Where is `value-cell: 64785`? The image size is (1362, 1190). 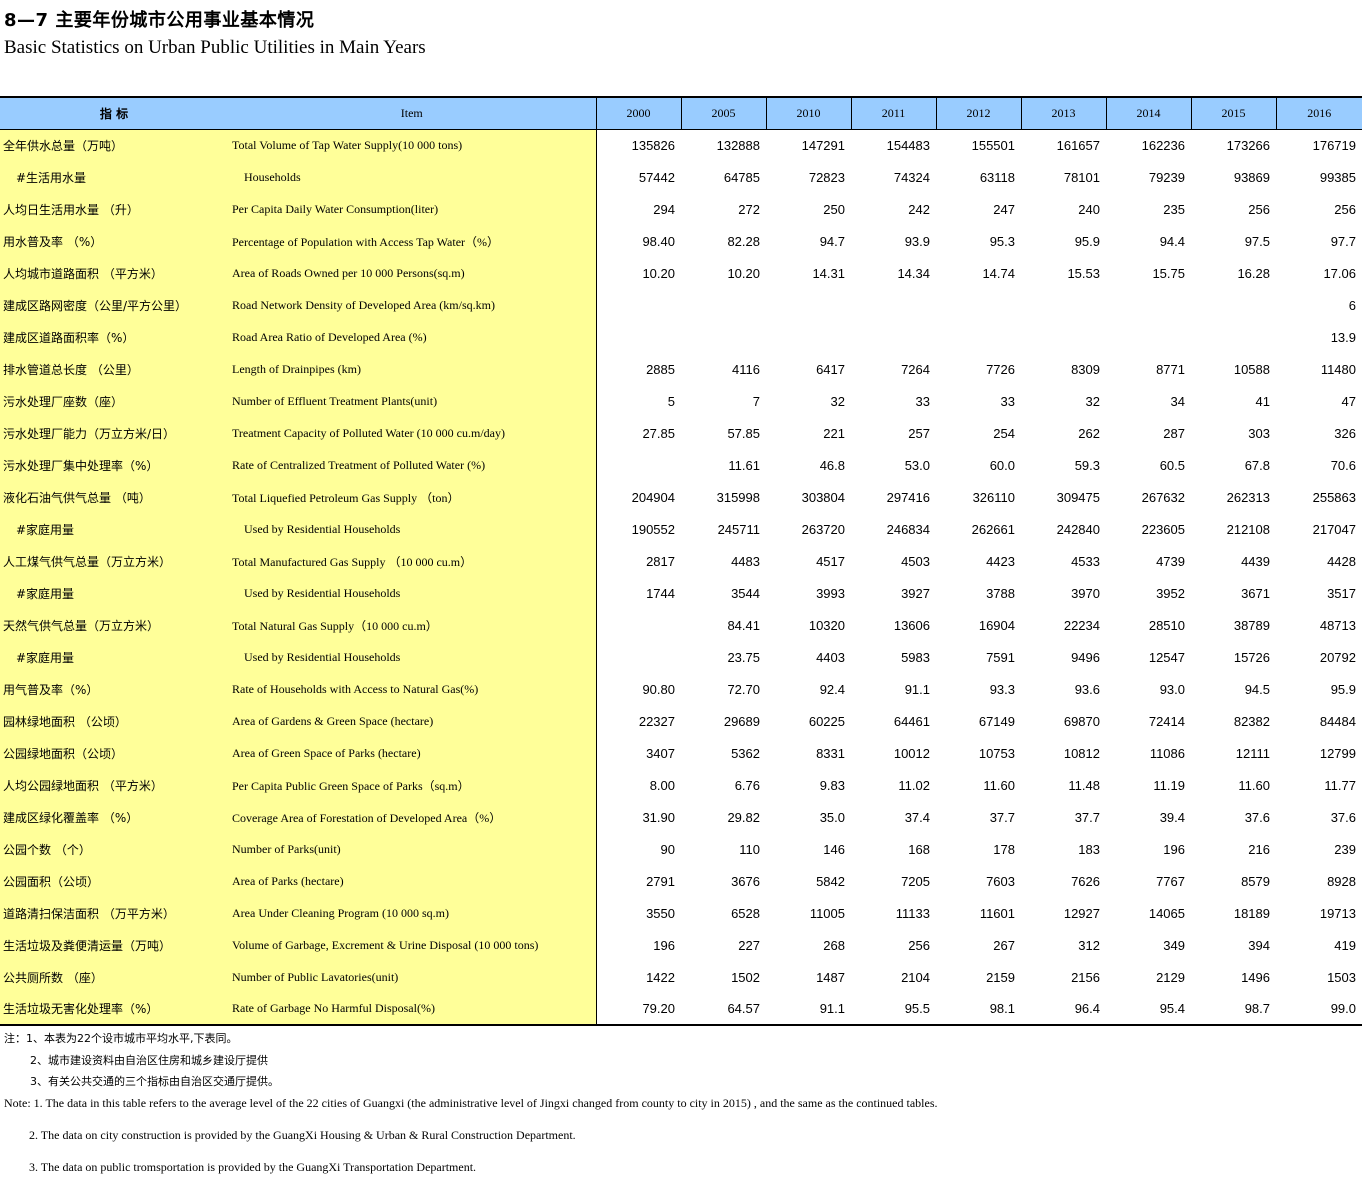
value-cell: 64785 is located at coordinates (741, 177).